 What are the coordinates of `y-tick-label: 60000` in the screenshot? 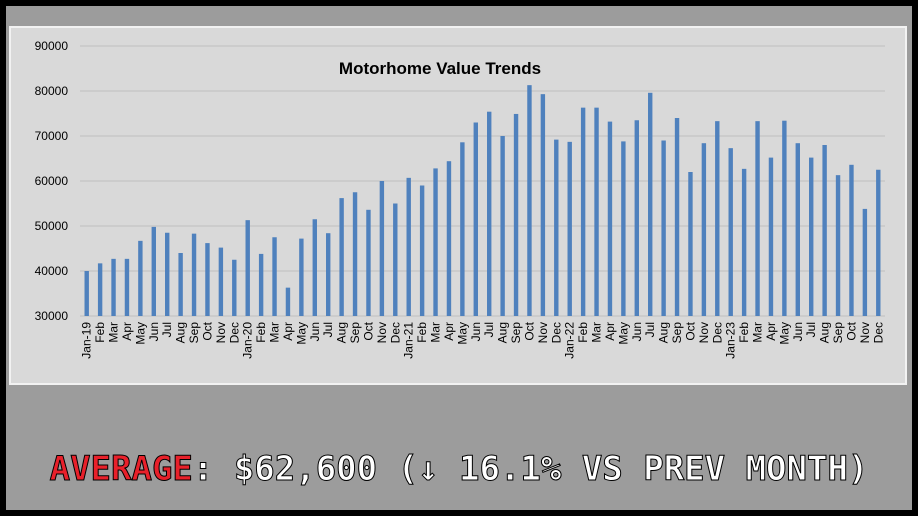 It's located at (52, 181).